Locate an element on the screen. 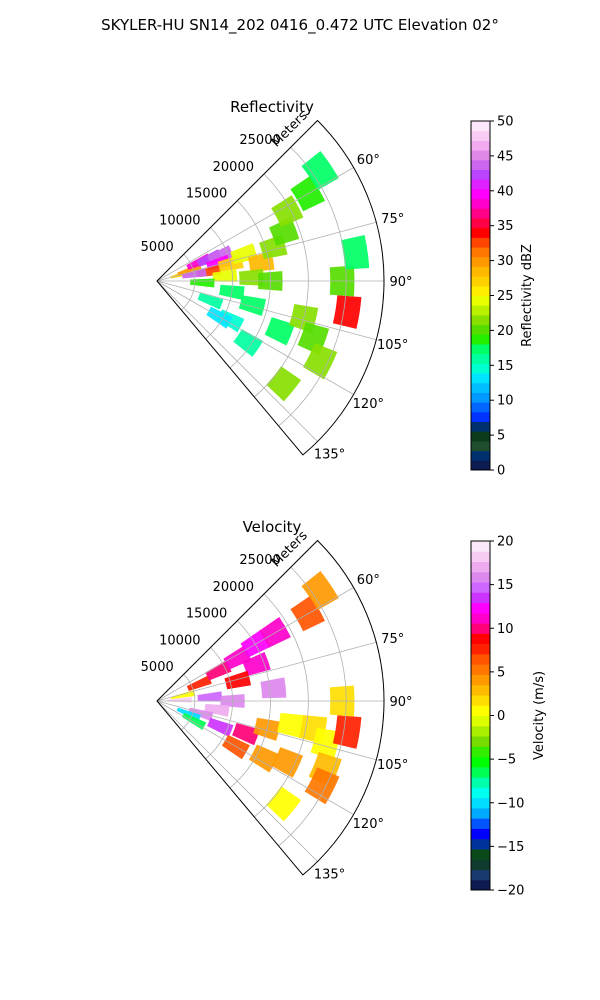  colorbar-tick-label: −10 is located at coordinates (510, 803).